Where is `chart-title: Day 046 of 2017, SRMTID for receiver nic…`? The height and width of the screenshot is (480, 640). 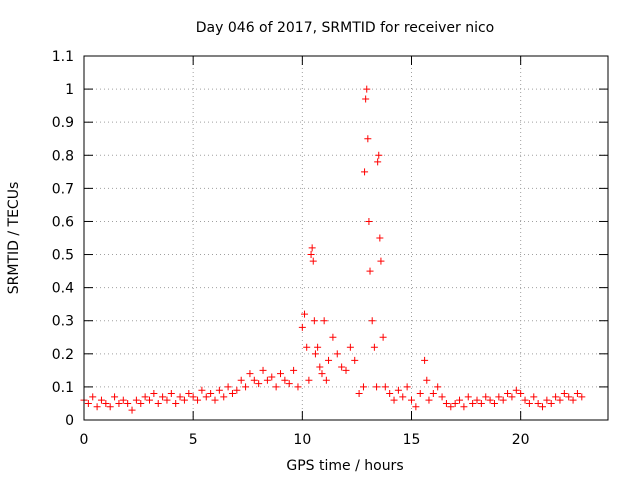
chart-title: Day 046 of 2017, SRMTID for receiver nic… is located at coordinates (345, 28).